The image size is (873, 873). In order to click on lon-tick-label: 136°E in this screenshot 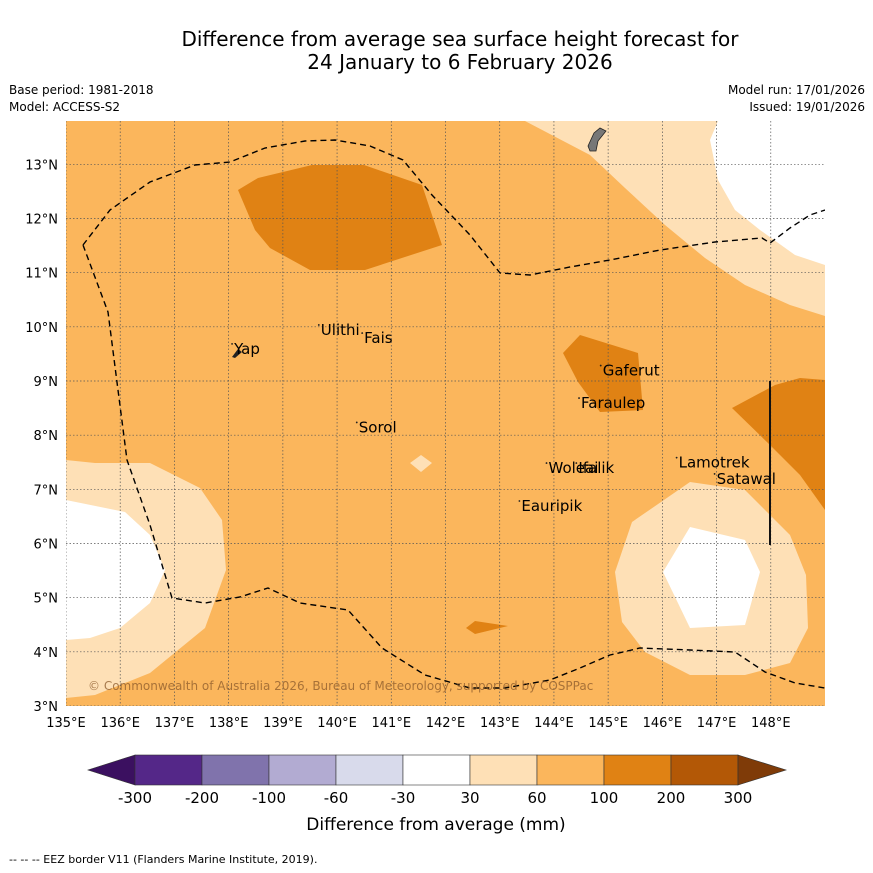, I will do `click(120, 723)`.